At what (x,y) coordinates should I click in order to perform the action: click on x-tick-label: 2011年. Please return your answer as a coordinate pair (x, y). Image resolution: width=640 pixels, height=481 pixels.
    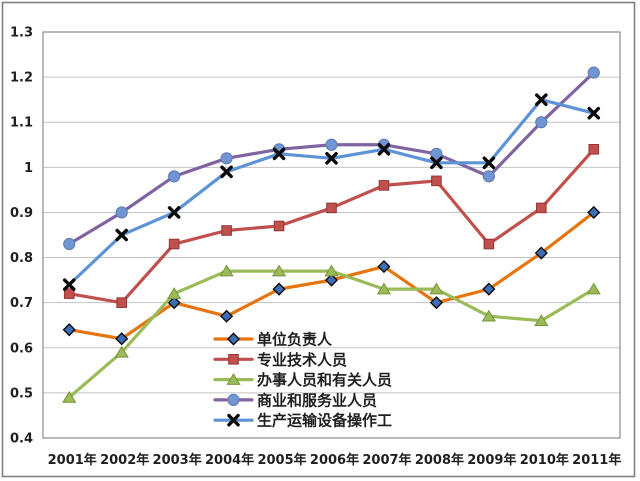
    Looking at the image, I should click on (596, 460).